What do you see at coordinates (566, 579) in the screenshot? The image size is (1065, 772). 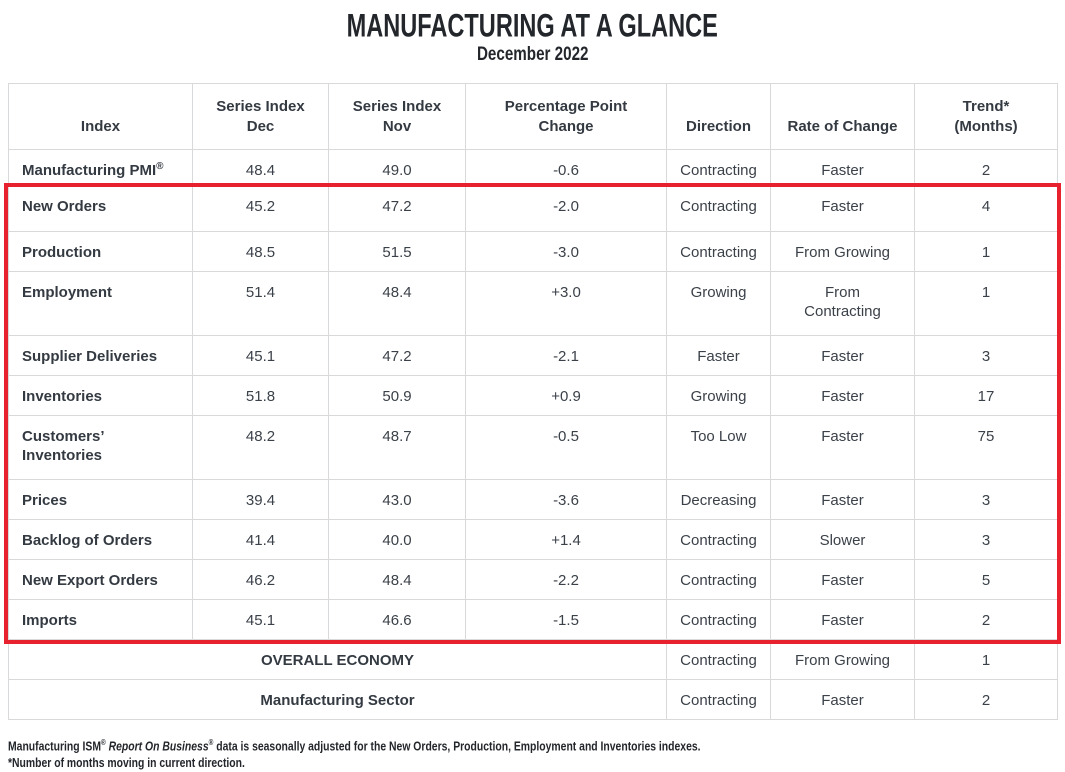 I see `cell-percentage-point-change: -2.2` at bounding box center [566, 579].